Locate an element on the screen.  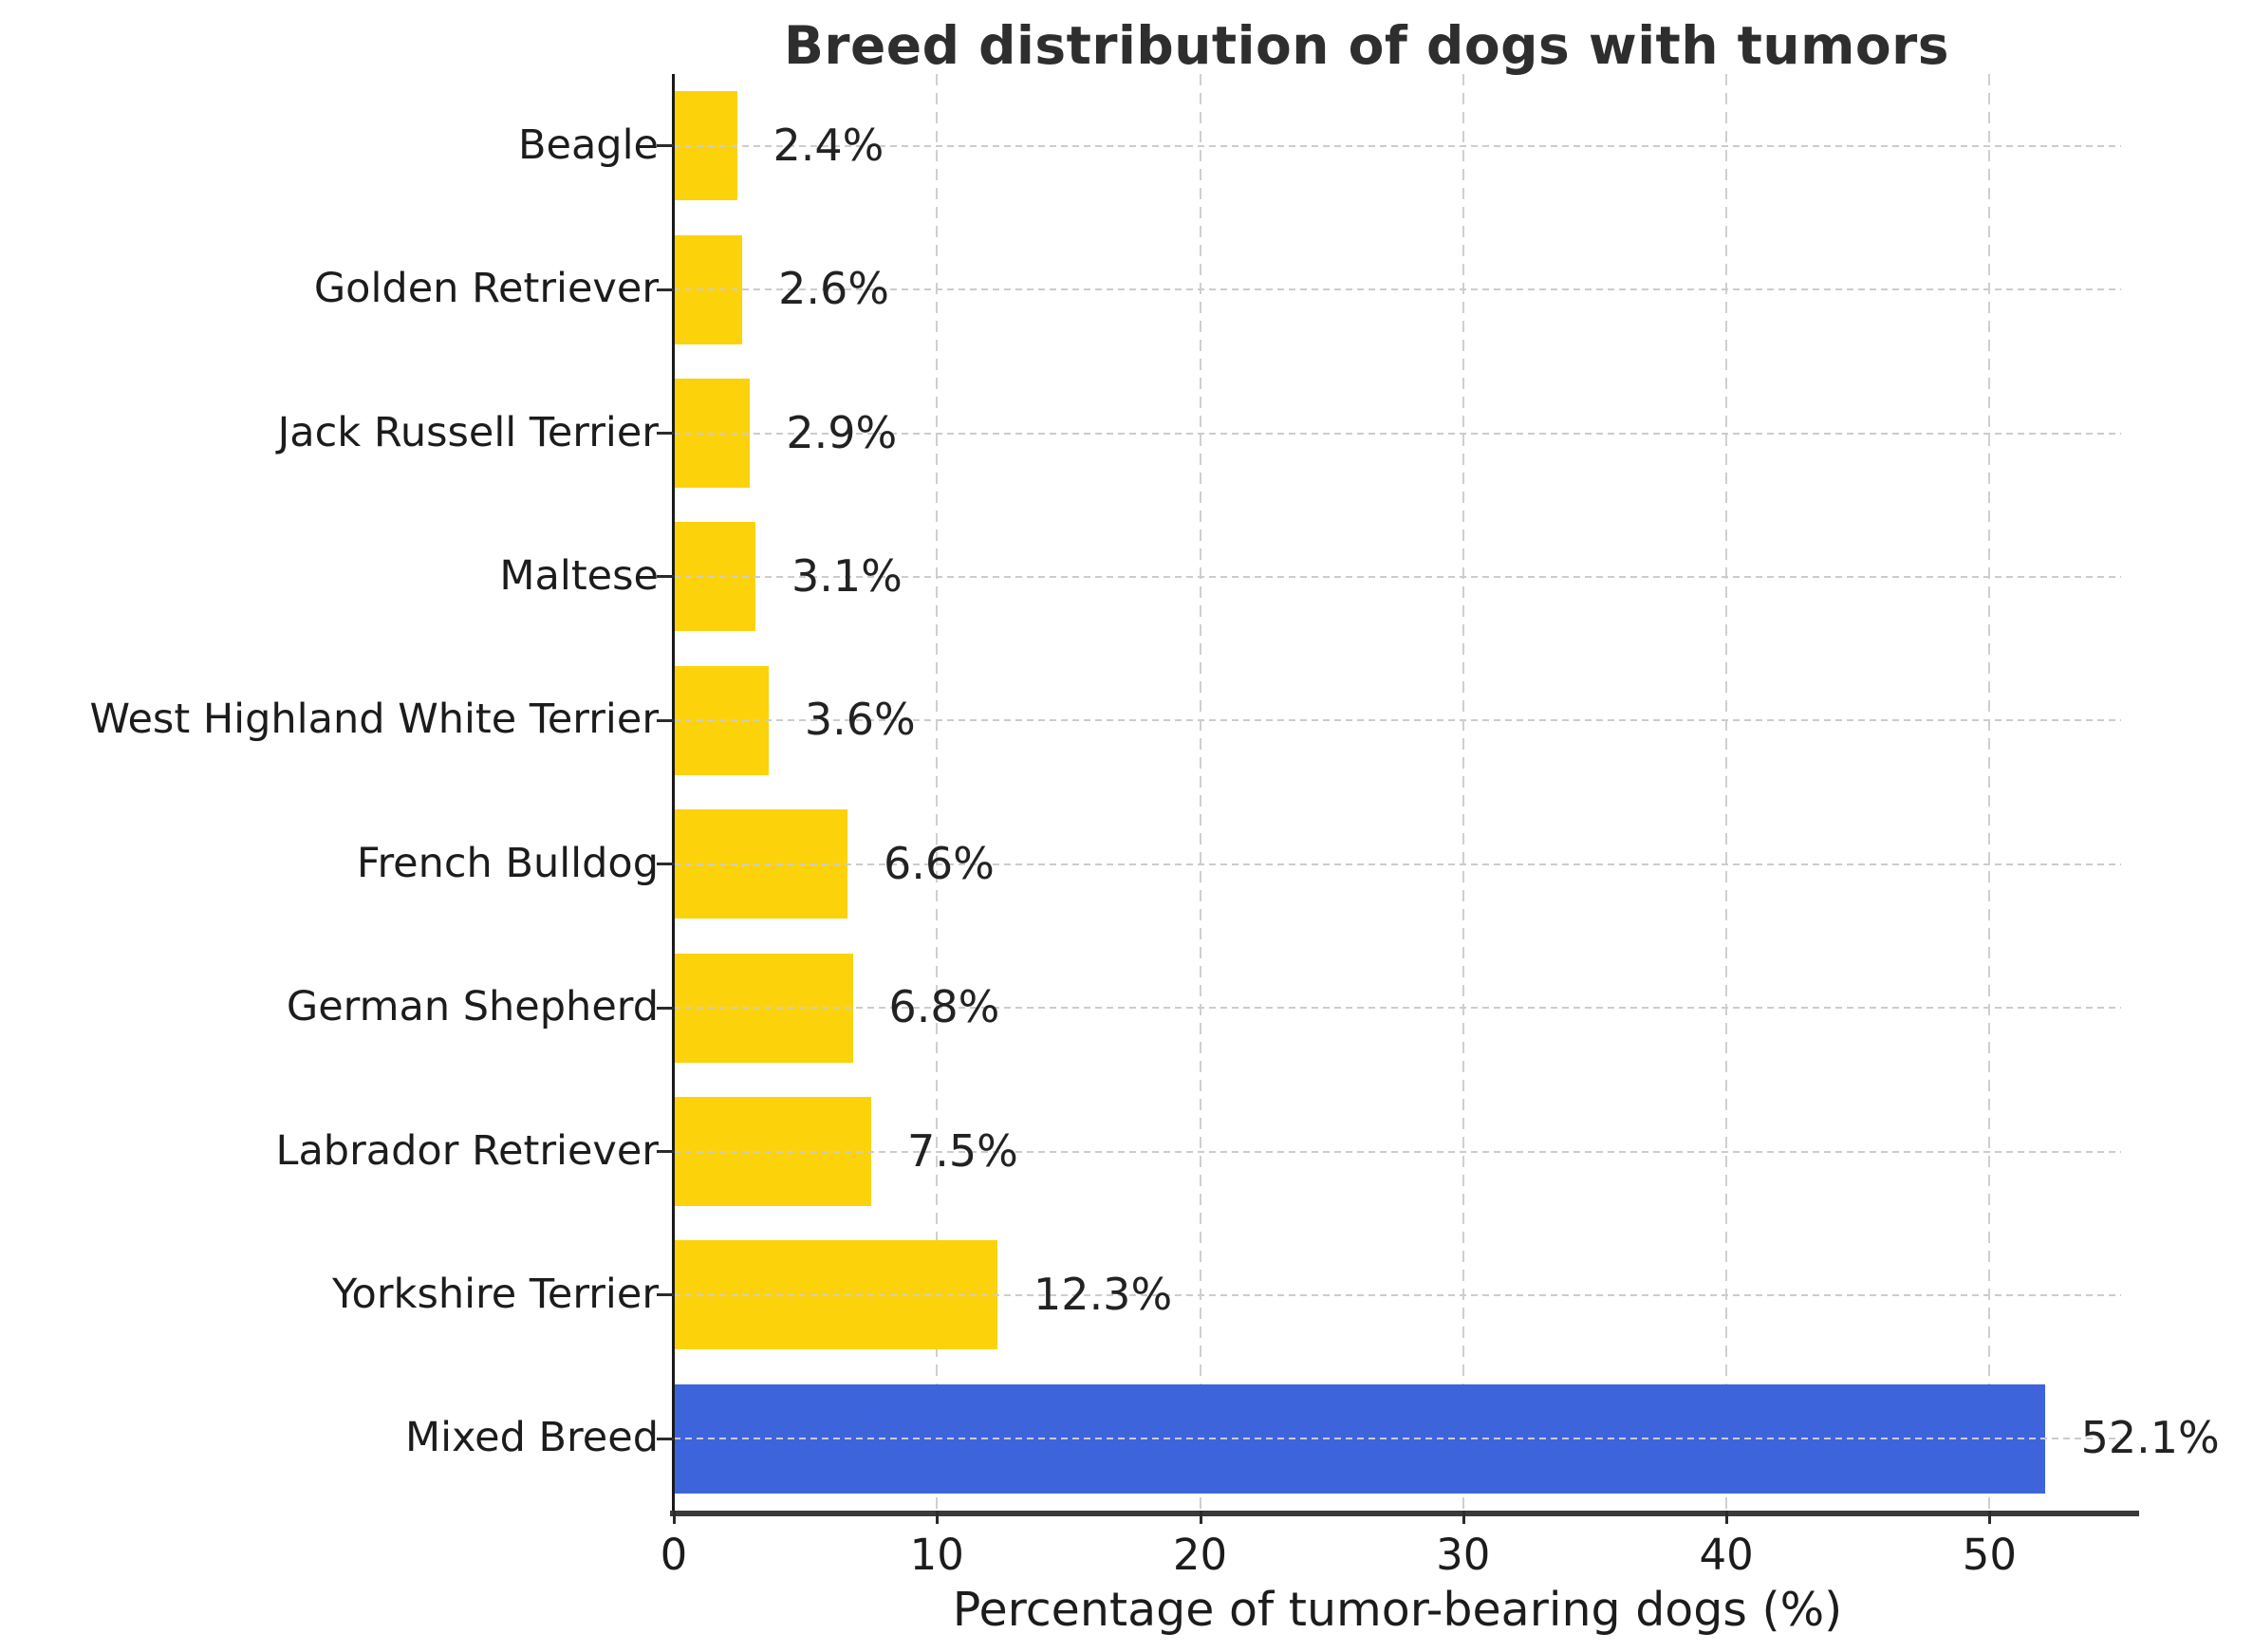
bar-value-label: 2.6% is located at coordinates (834, 289).